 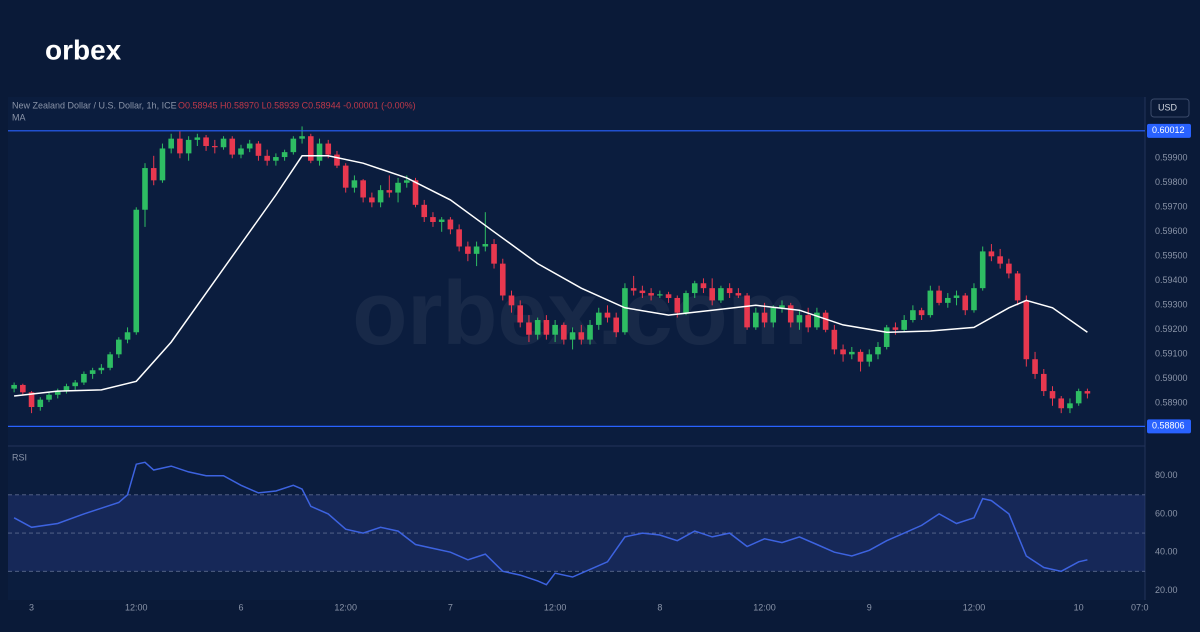 What do you see at coordinates (1171, 158) in the screenshot?
I see `y-tick-label: 0.59900` at bounding box center [1171, 158].